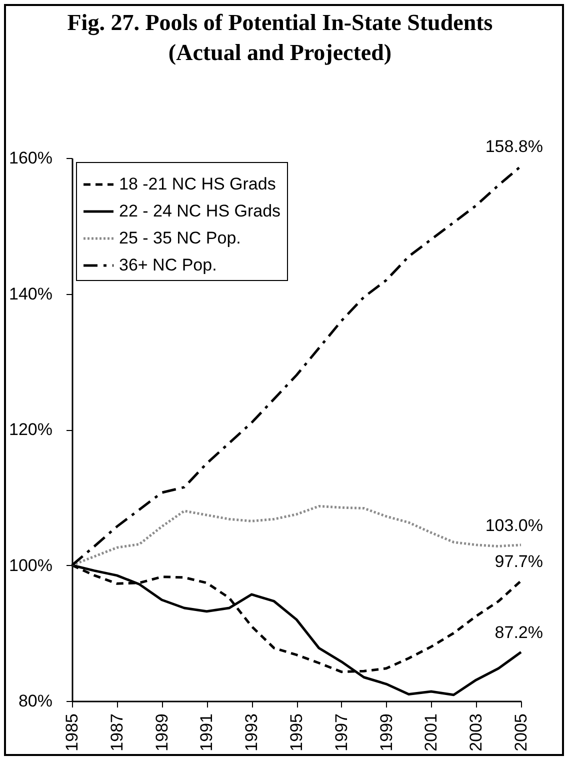 This screenshot has width=572, height=763. What do you see at coordinates (518, 632) in the screenshot?
I see `data-label: 87.2%` at bounding box center [518, 632].